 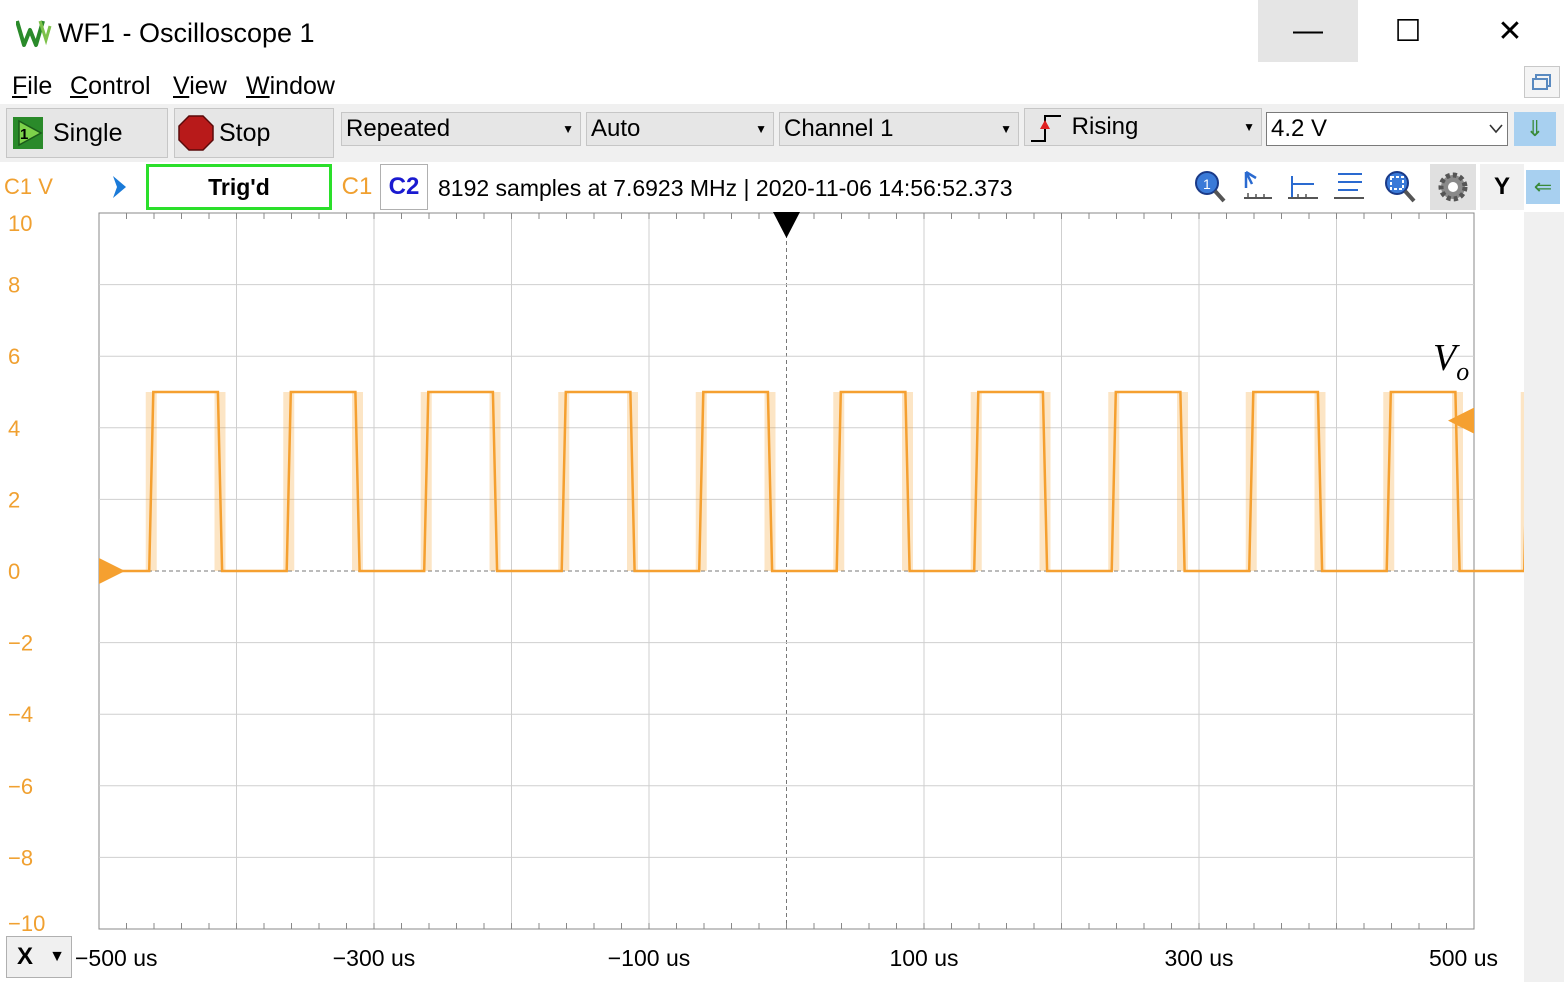 What do you see at coordinates (1522, 481) in the screenshot?
I see `edge-persistence` at bounding box center [1522, 481].